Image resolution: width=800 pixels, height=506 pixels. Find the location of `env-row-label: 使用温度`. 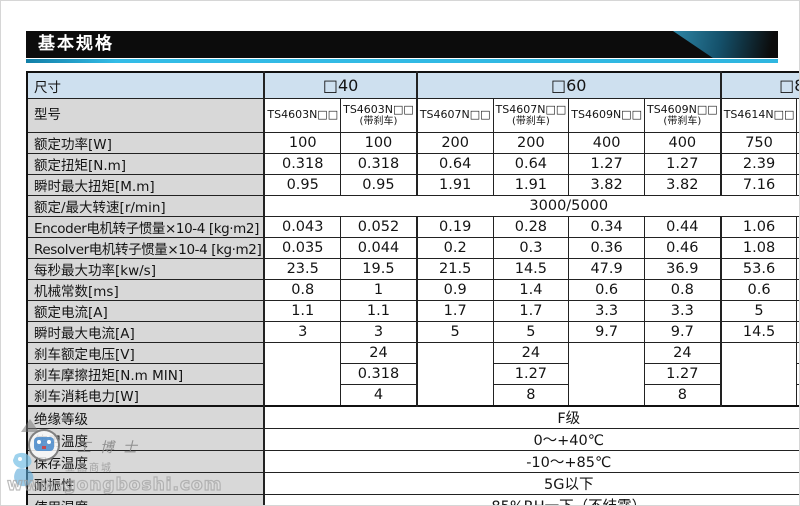

env-row-label: 使用温度 is located at coordinates (146, 439).